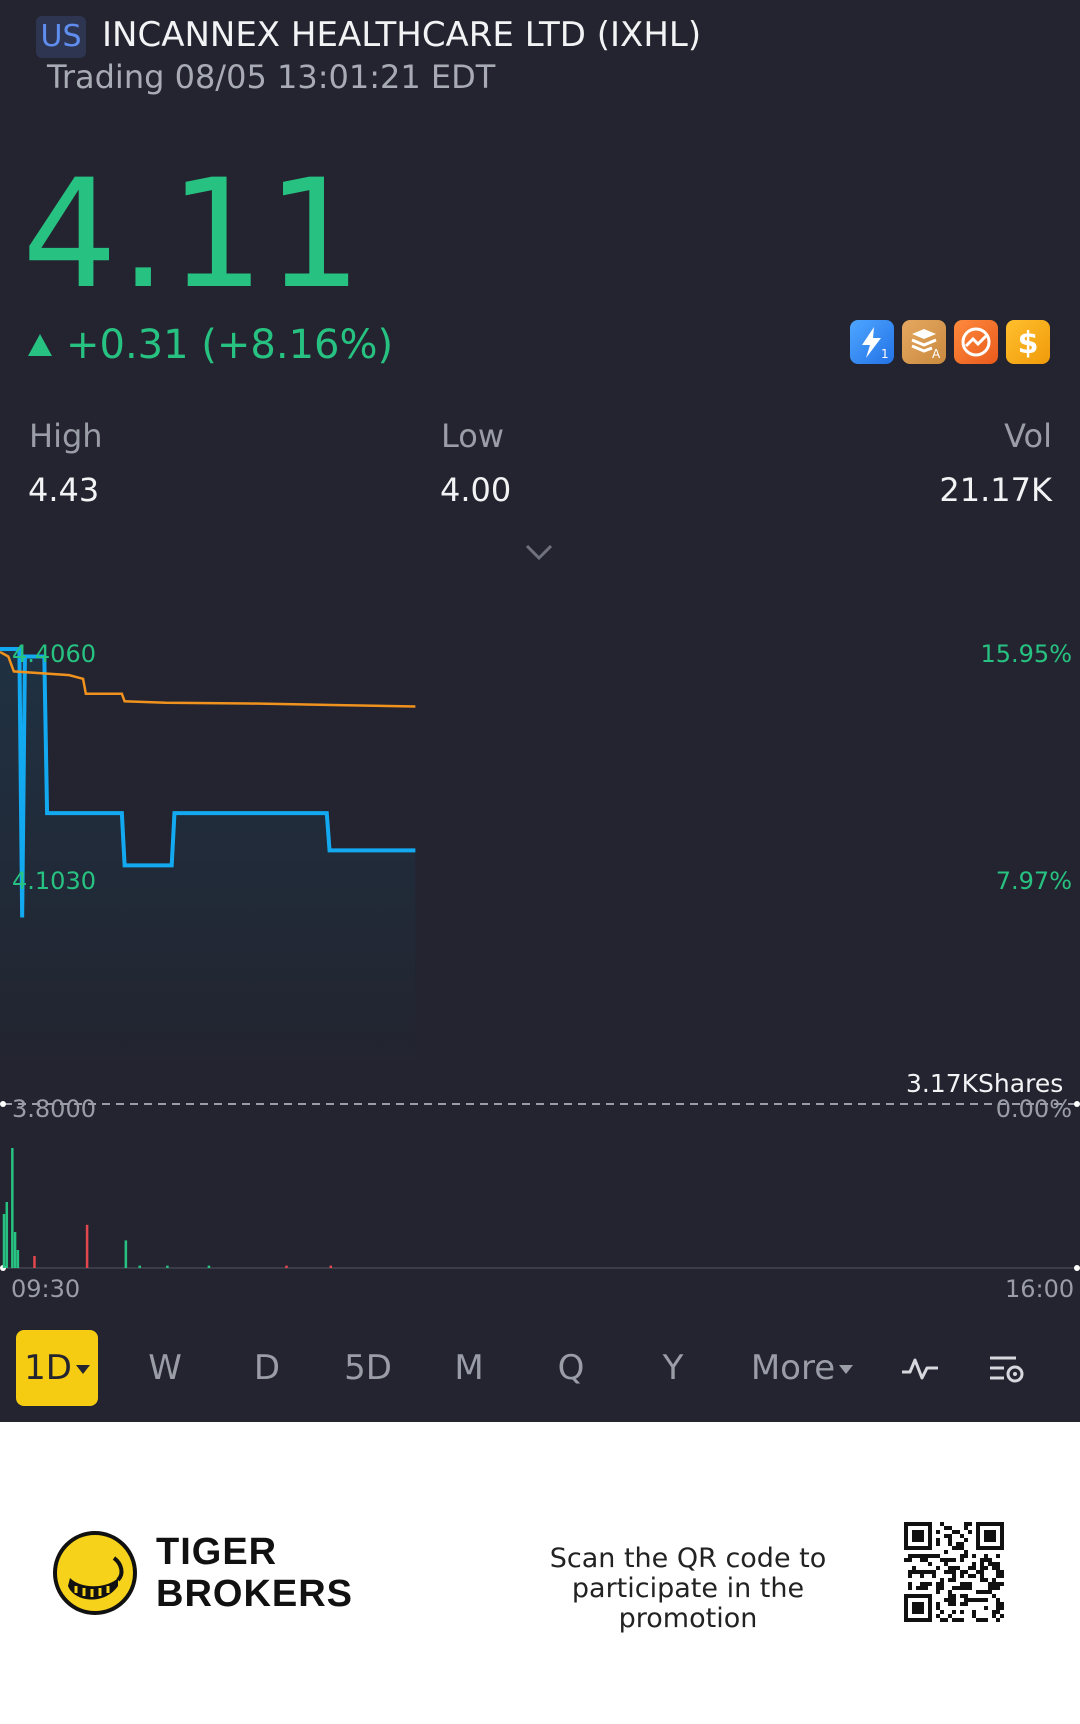  I want to click on high-label: High, so click(66, 436).